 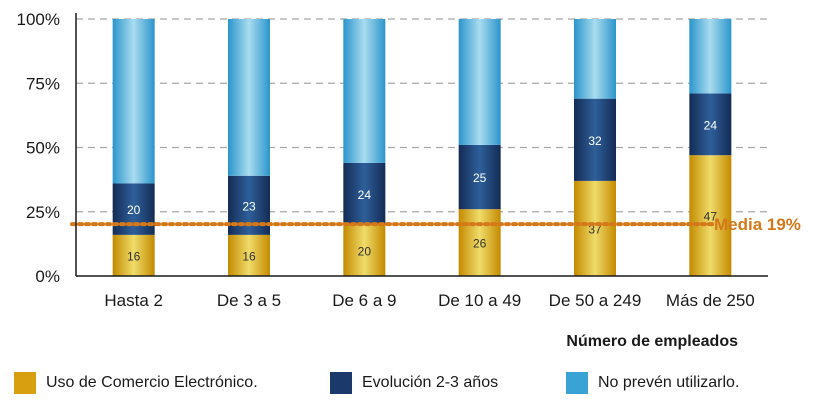 I want to click on legend-label-no-plan: No prevén utilizarlo., so click(x=669, y=382).